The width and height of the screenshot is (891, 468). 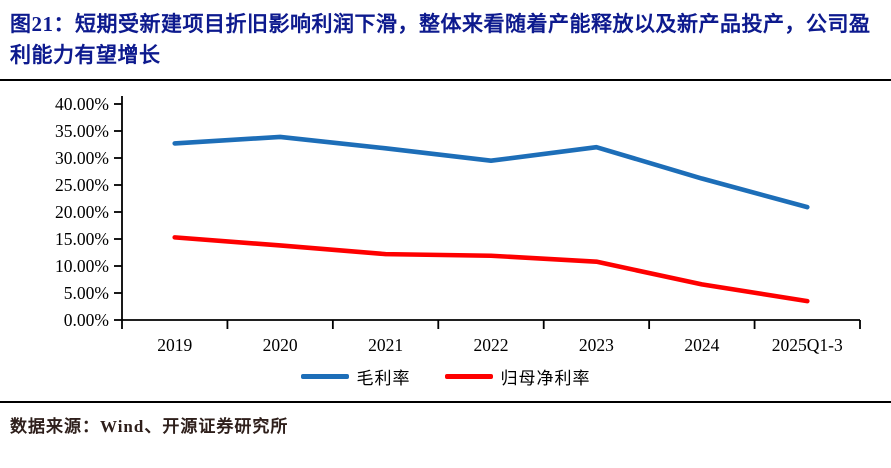 I want to click on chart-legend: 毛利率 归母净利率, so click(x=445, y=376).